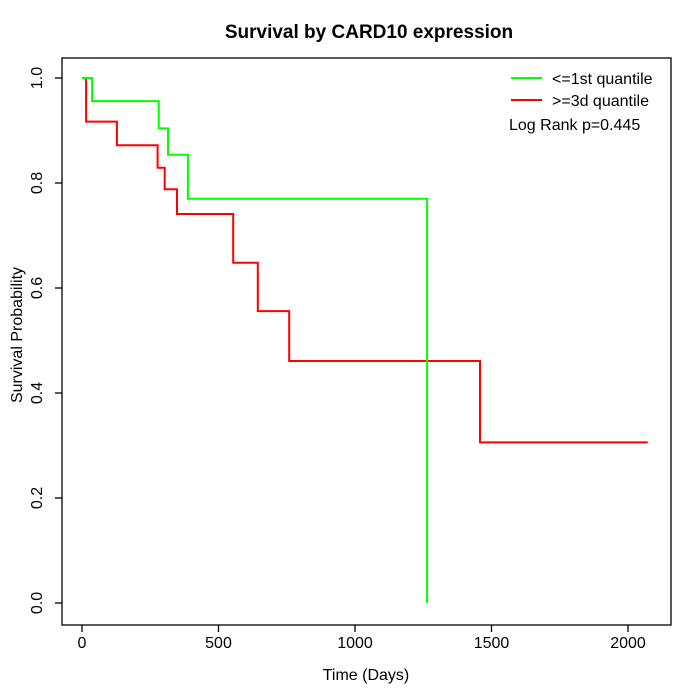  Describe the element at coordinates (369, 32) in the screenshot. I see `chart-title: Survival by CARD10 expression` at that location.